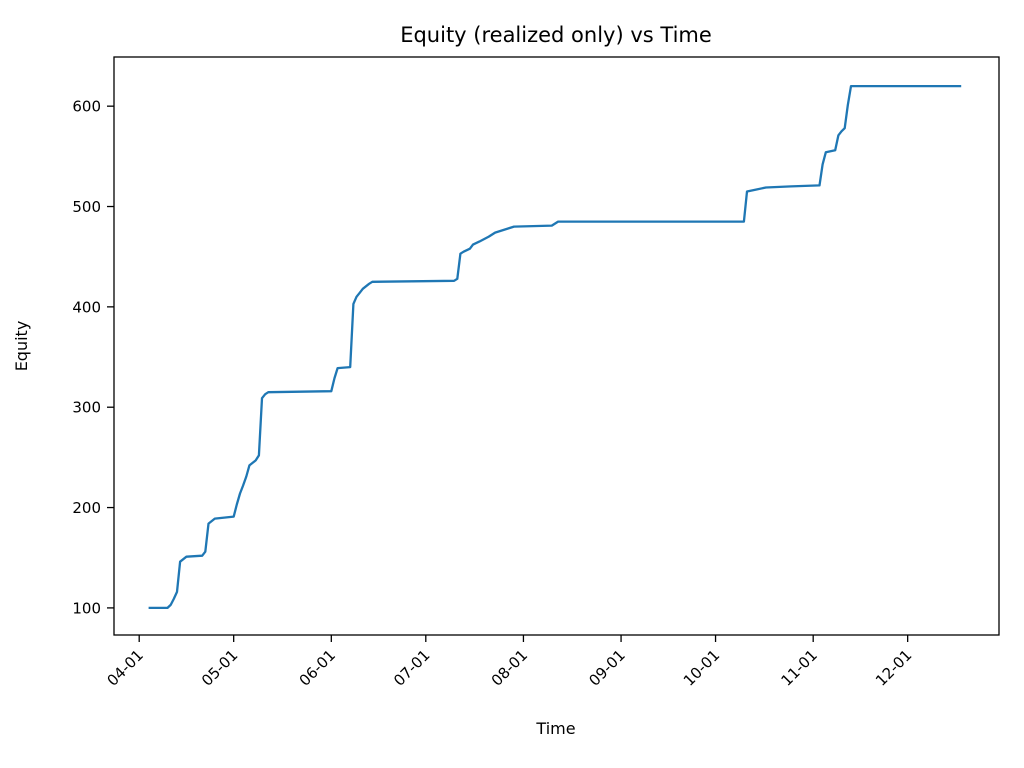 This screenshot has height=768, width=1024. Describe the element at coordinates (86, 608) in the screenshot. I see `y-tick-label: 100` at that location.